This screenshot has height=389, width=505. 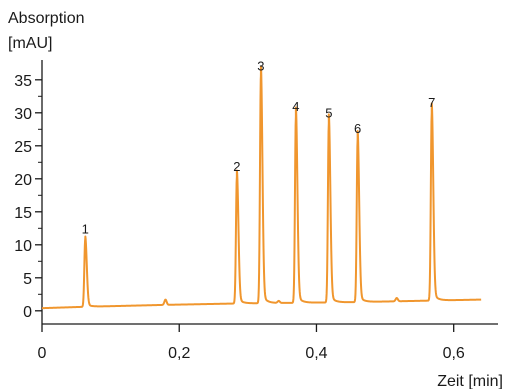 What do you see at coordinates (236, 166) in the screenshot?
I see `peak-label-2: 2` at bounding box center [236, 166].